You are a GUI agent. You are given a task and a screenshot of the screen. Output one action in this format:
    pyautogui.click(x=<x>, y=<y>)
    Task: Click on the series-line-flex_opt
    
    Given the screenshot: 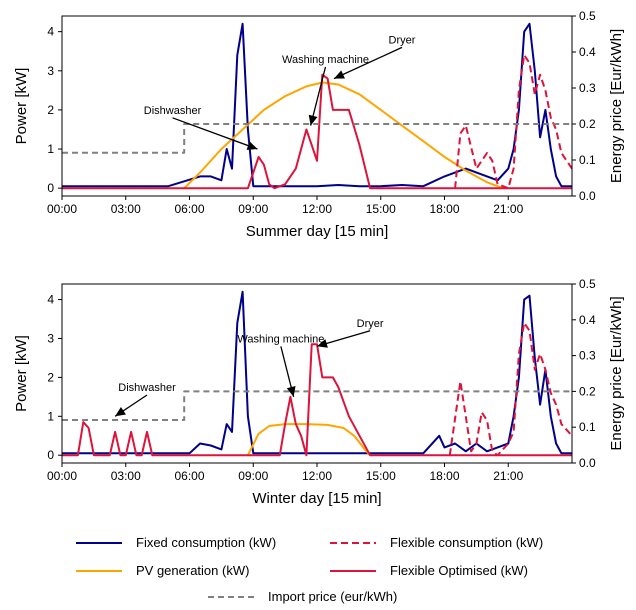 What is the action you would take?
    pyautogui.click(x=317, y=400)
    